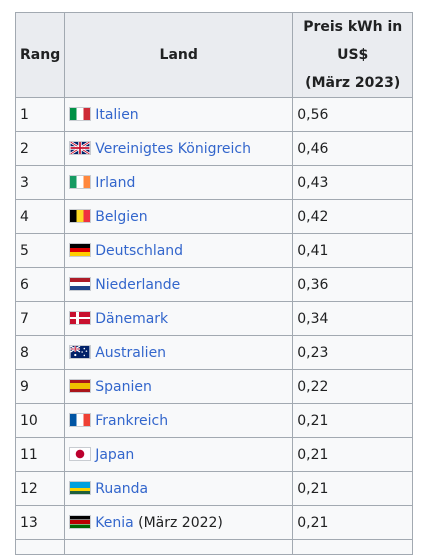 The width and height of the screenshot is (441, 555). I want to click on flag-rwanda-icon, so click(80, 487).